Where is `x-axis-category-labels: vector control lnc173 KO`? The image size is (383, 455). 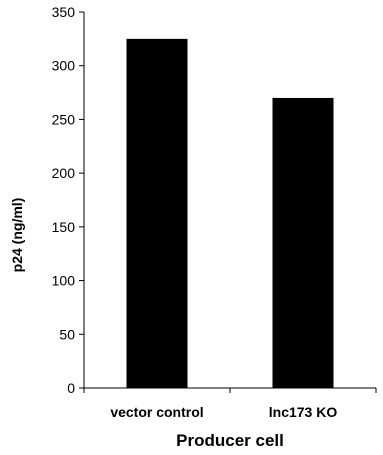 x-axis-category-labels: vector control lnc173 KO is located at coordinates (223, 412).